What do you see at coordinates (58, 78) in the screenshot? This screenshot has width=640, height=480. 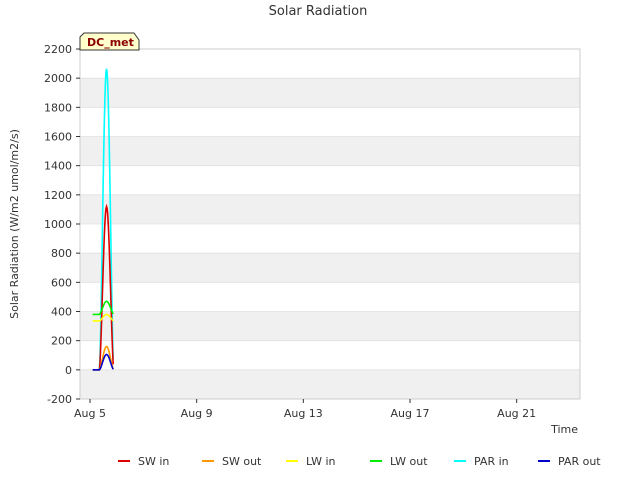 I see `y-tick-label: 2000` at bounding box center [58, 78].